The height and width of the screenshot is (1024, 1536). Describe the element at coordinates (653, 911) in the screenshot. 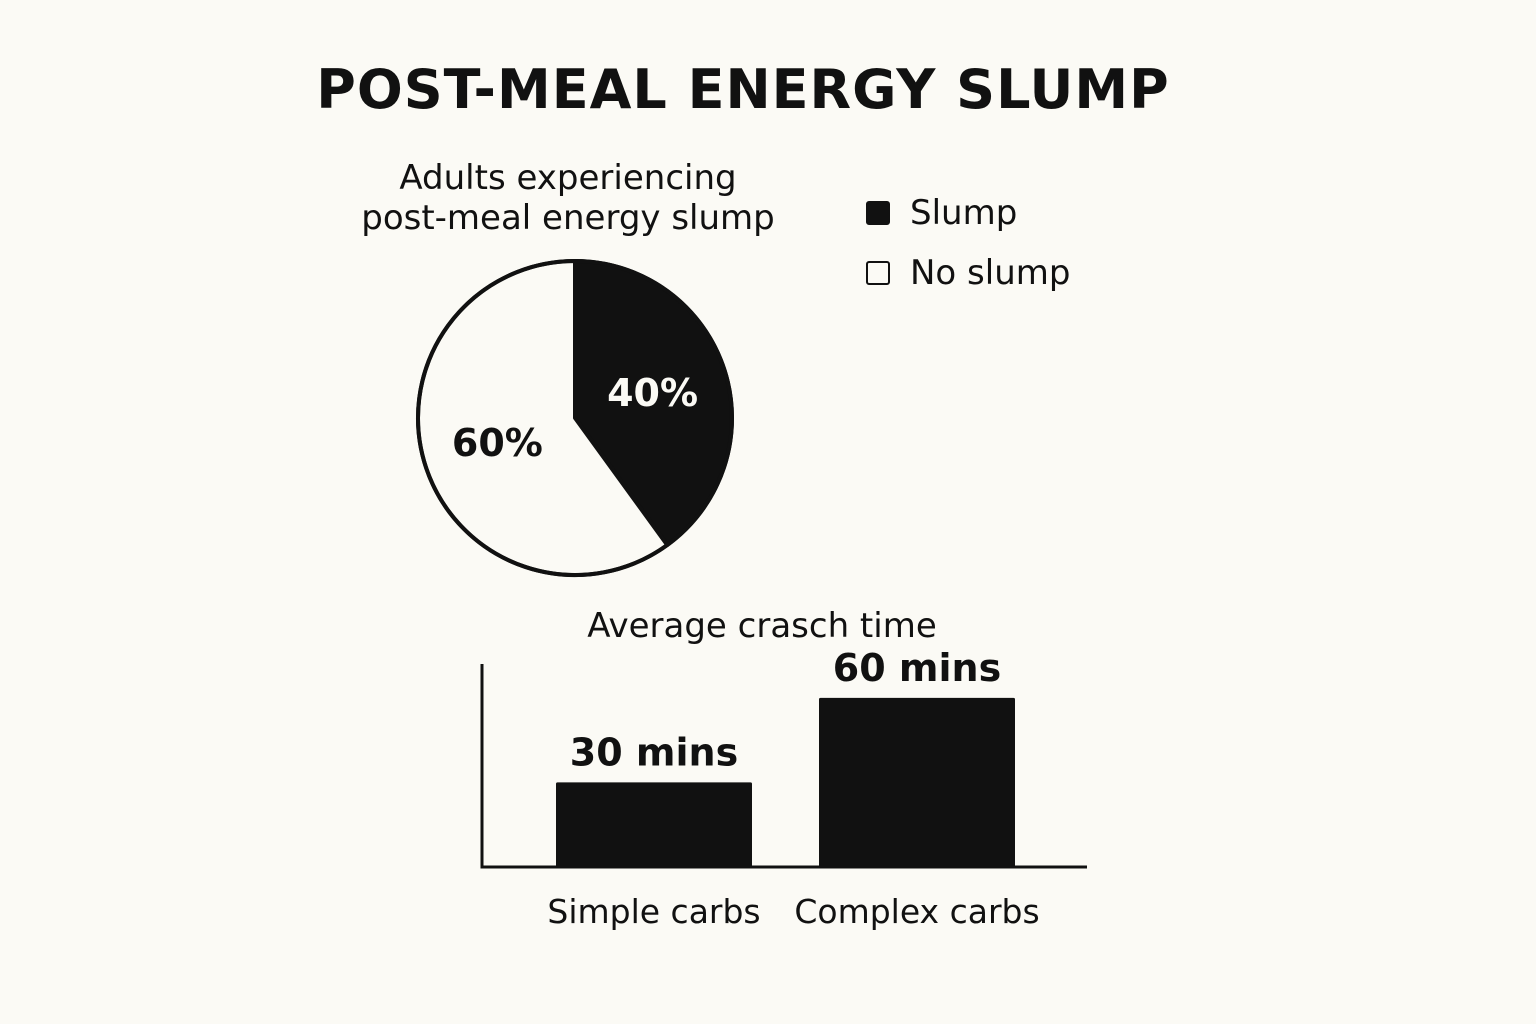

I see `x-tick-label-simple-carbs: Simple carbs` at that location.